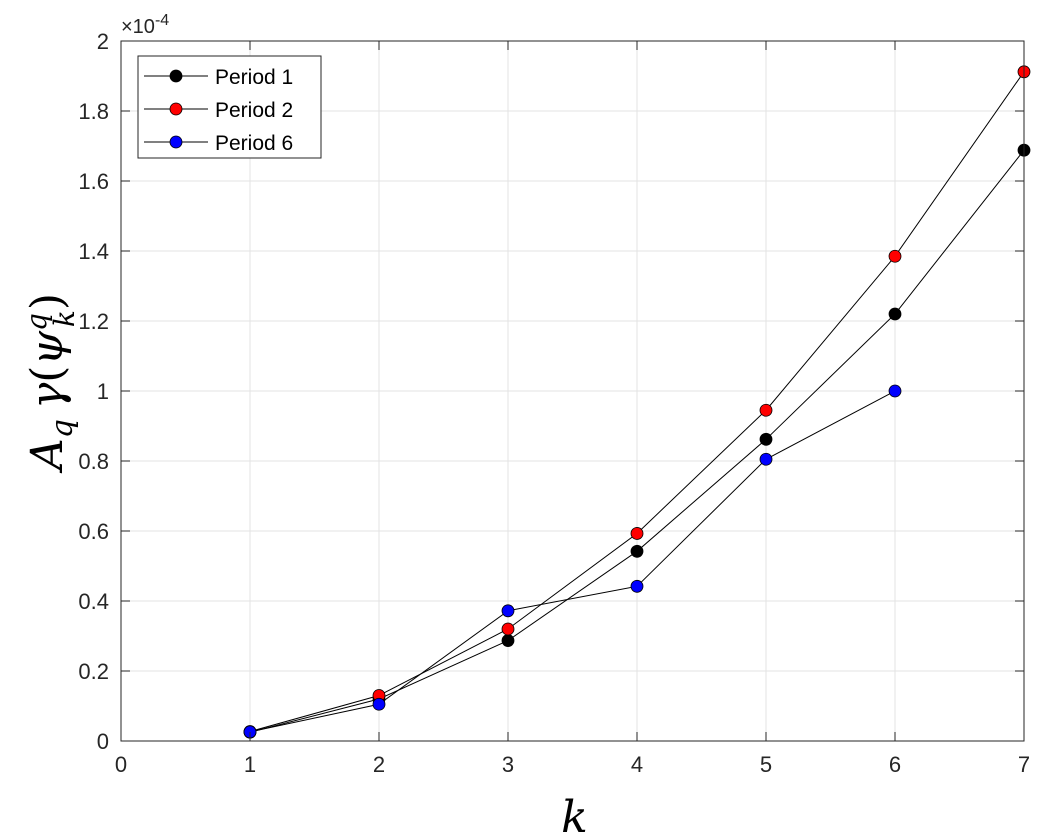 The image size is (1037, 838). I want to click on y-label-gamma: γ, so click(47, 395).